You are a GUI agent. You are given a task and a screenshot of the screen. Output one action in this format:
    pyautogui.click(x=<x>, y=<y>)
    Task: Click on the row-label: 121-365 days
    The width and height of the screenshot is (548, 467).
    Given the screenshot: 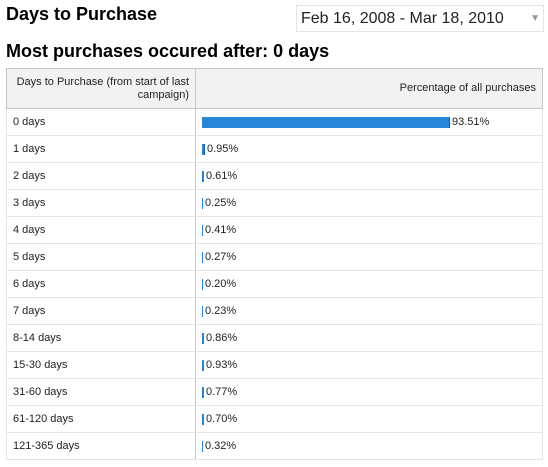 What is the action you would take?
    pyautogui.click(x=101, y=446)
    